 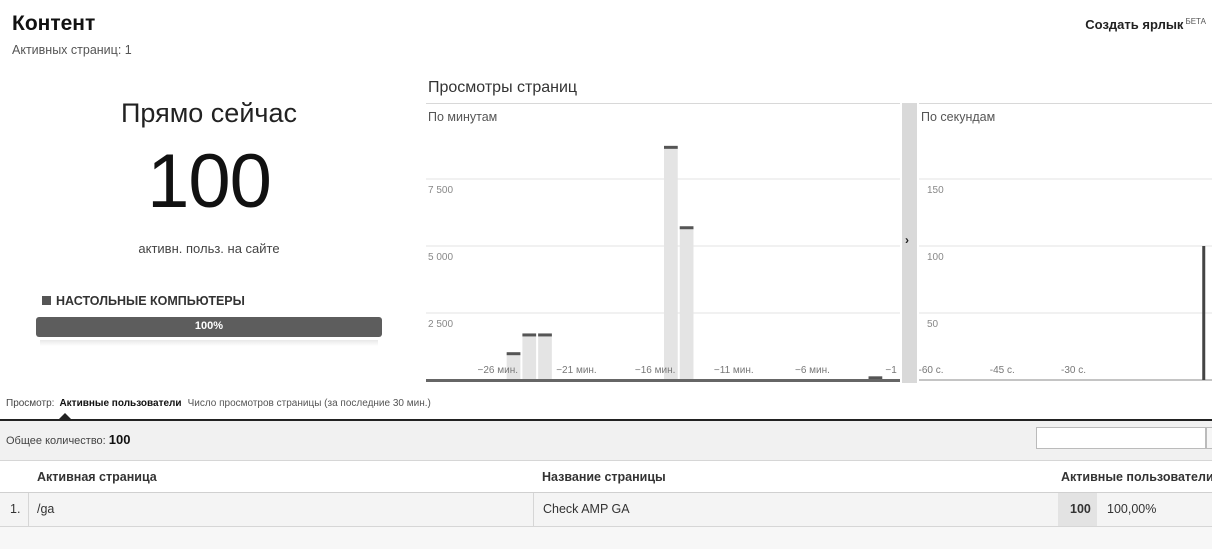 I want to click on active-pages-count: Активных страниц: 1, so click(x=72, y=50).